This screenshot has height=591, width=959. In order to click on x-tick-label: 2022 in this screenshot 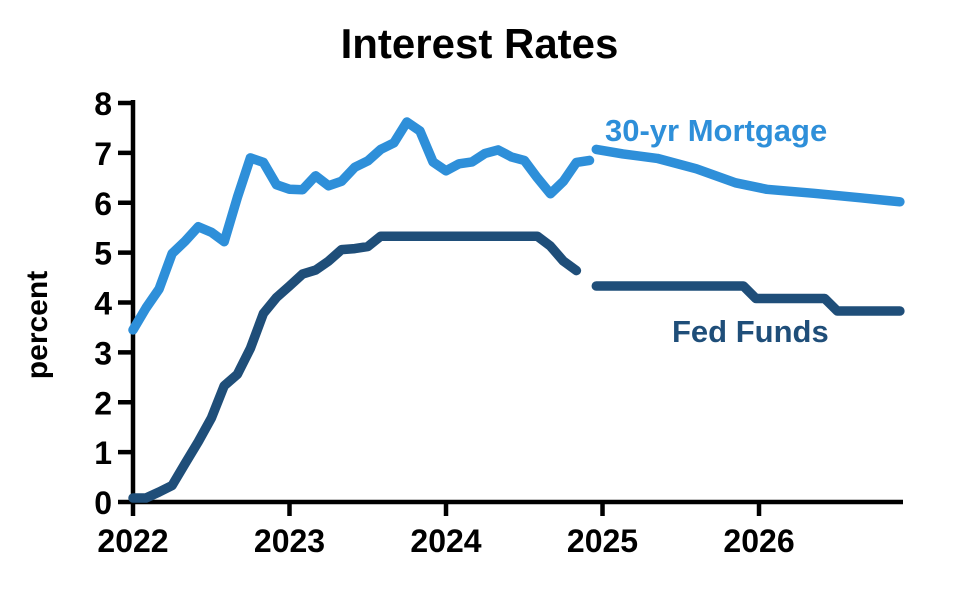, I will do `click(132, 541)`.